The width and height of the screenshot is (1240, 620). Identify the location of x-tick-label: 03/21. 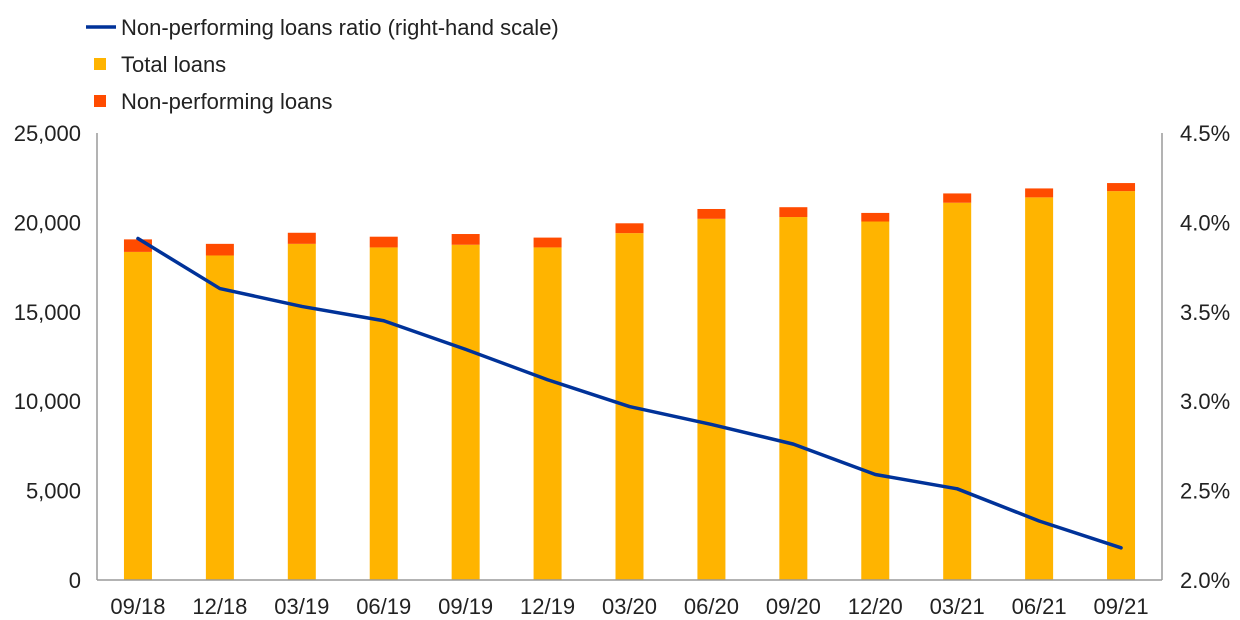
(957, 606).